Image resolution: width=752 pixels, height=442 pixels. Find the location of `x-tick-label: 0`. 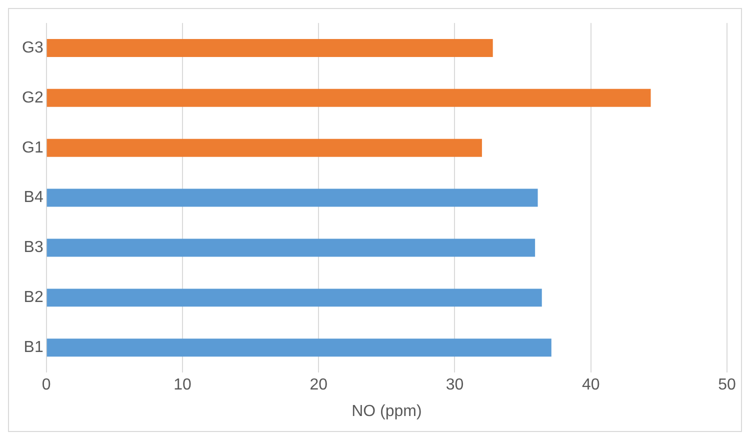

x-tick-label: 0 is located at coordinates (46, 385).